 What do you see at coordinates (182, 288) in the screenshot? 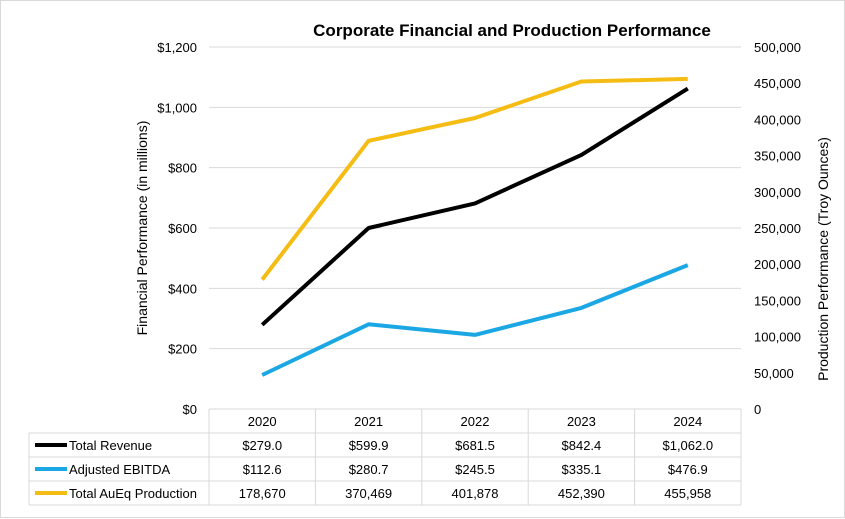
I see `y-left-tick-label: $400` at bounding box center [182, 288].